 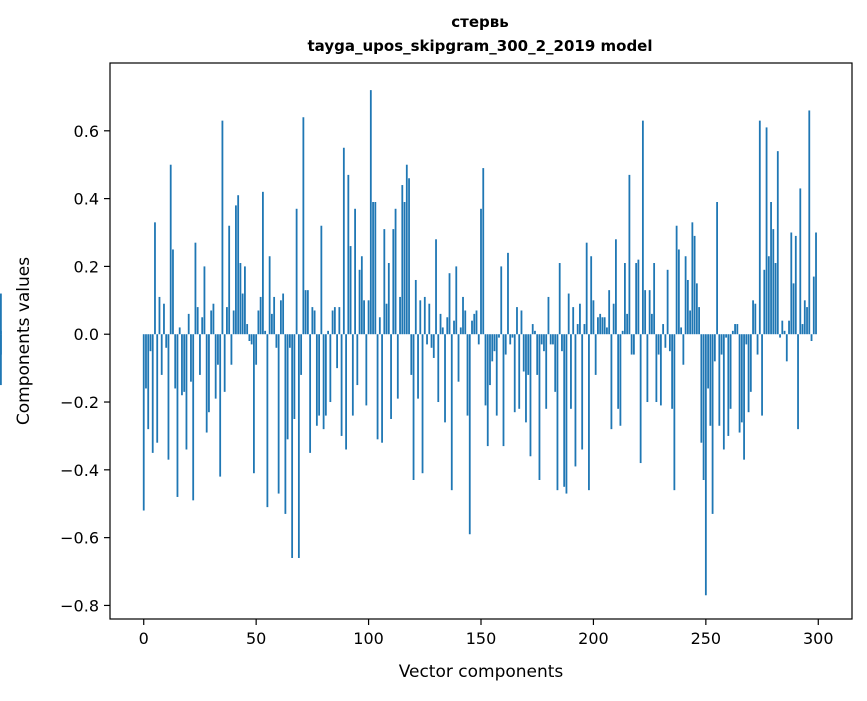 I want to click on y-tick-label: −0.8, so click(x=79, y=605).